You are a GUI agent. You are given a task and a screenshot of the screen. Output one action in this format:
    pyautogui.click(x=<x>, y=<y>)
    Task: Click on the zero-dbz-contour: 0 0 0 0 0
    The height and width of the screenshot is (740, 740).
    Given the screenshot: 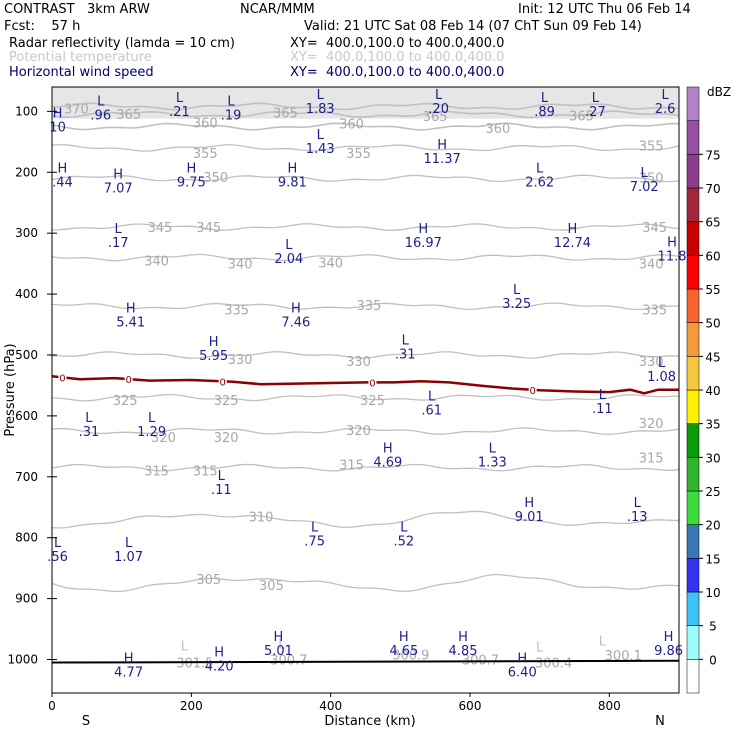 What is the action you would take?
    pyautogui.click(x=365, y=384)
    